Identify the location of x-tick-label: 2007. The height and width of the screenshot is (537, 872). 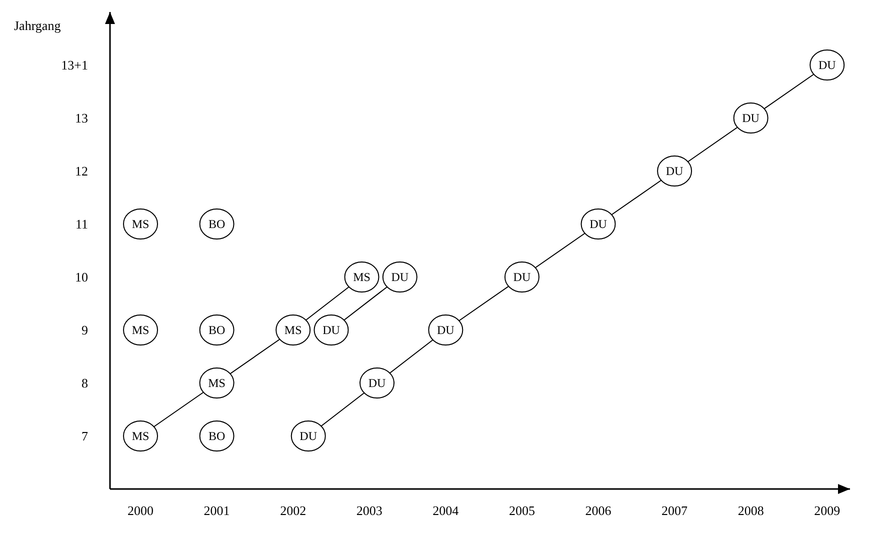
(675, 510).